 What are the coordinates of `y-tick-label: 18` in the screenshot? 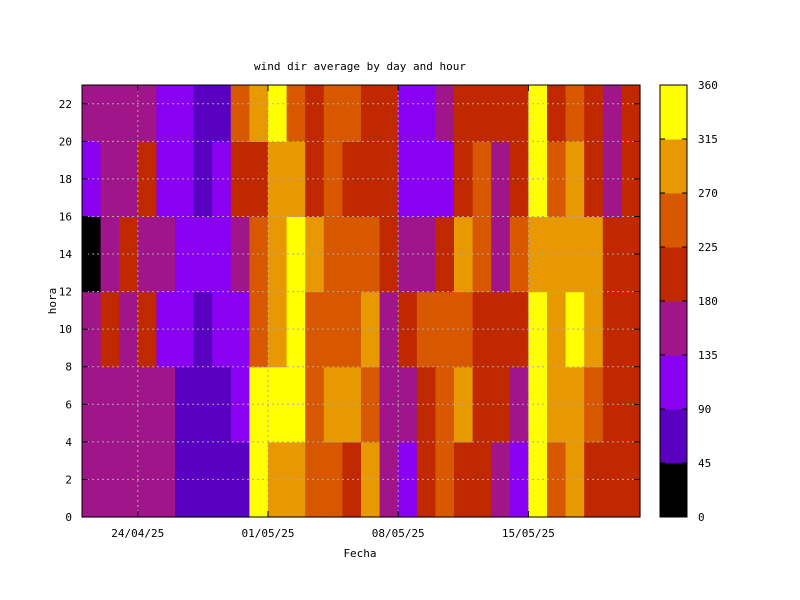 It's located at (65, 179).